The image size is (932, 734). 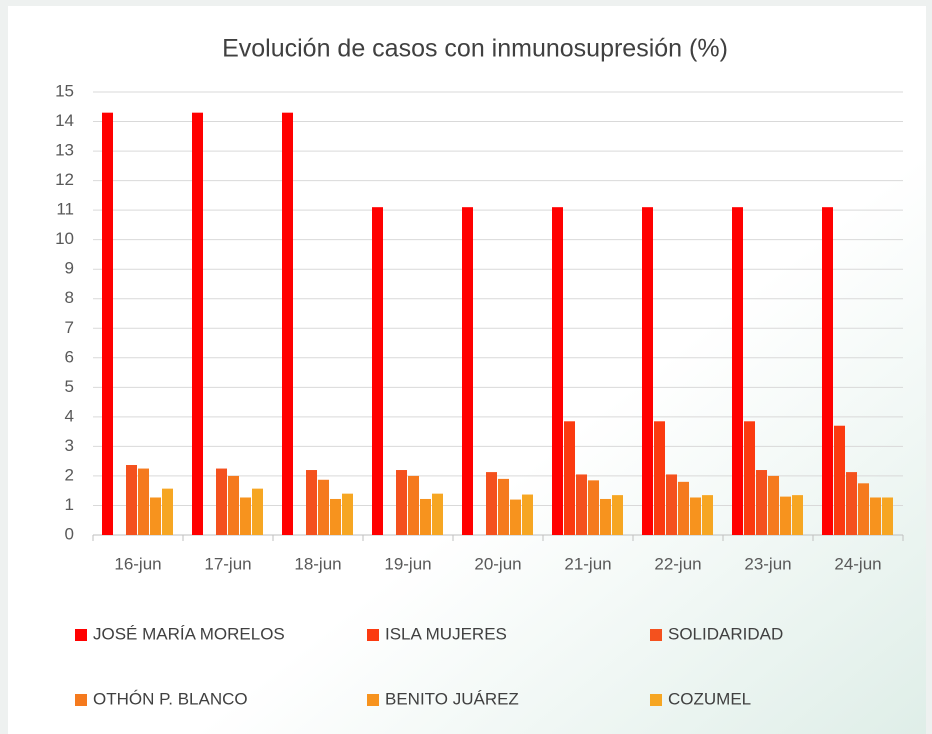 I want to click on y-tick-label: 7, so click(x=69, y=327).